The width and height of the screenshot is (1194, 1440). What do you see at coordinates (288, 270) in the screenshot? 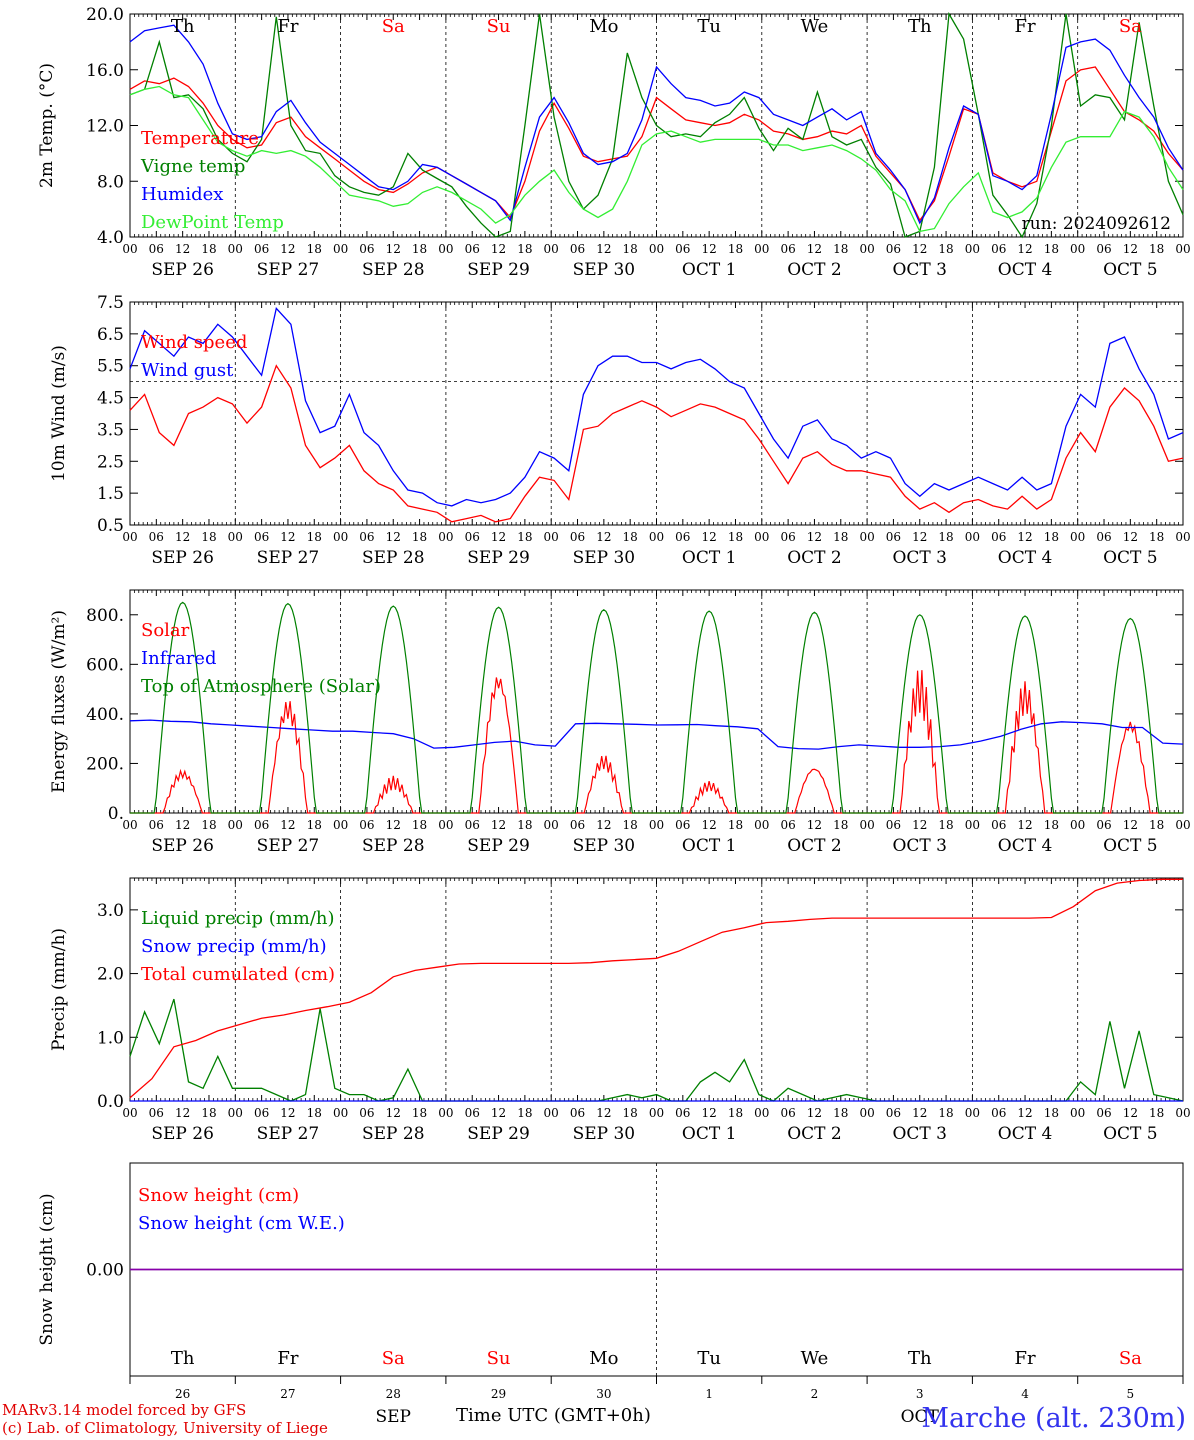
I see `date-label: SEP 27` at bounding box center [288, 270].